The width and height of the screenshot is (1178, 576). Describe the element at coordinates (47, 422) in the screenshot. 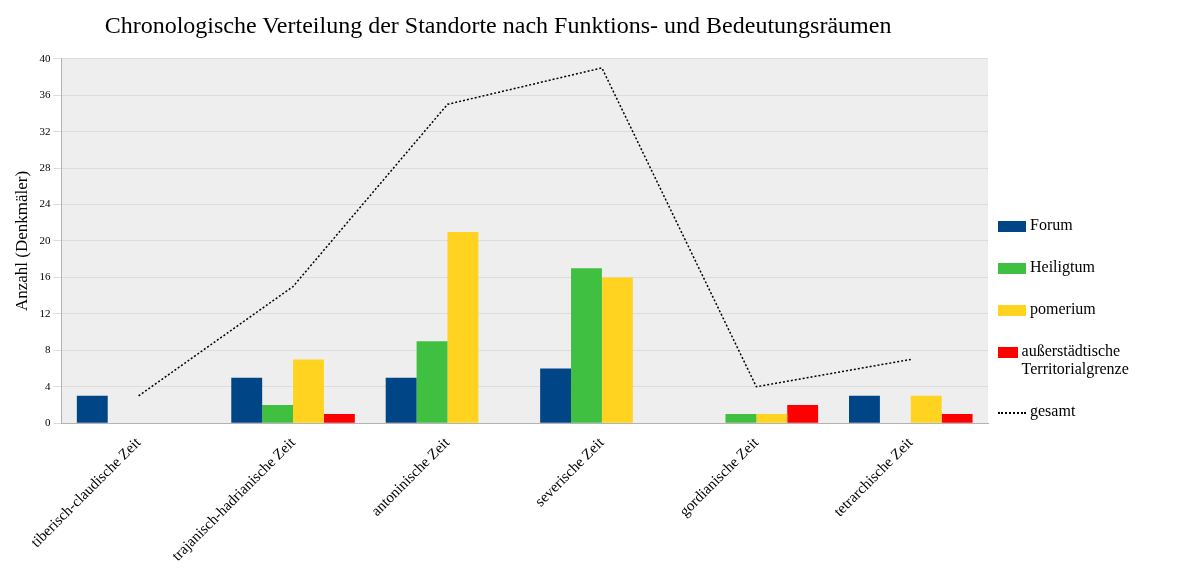

I see `y-tick-label: 0` at that location.